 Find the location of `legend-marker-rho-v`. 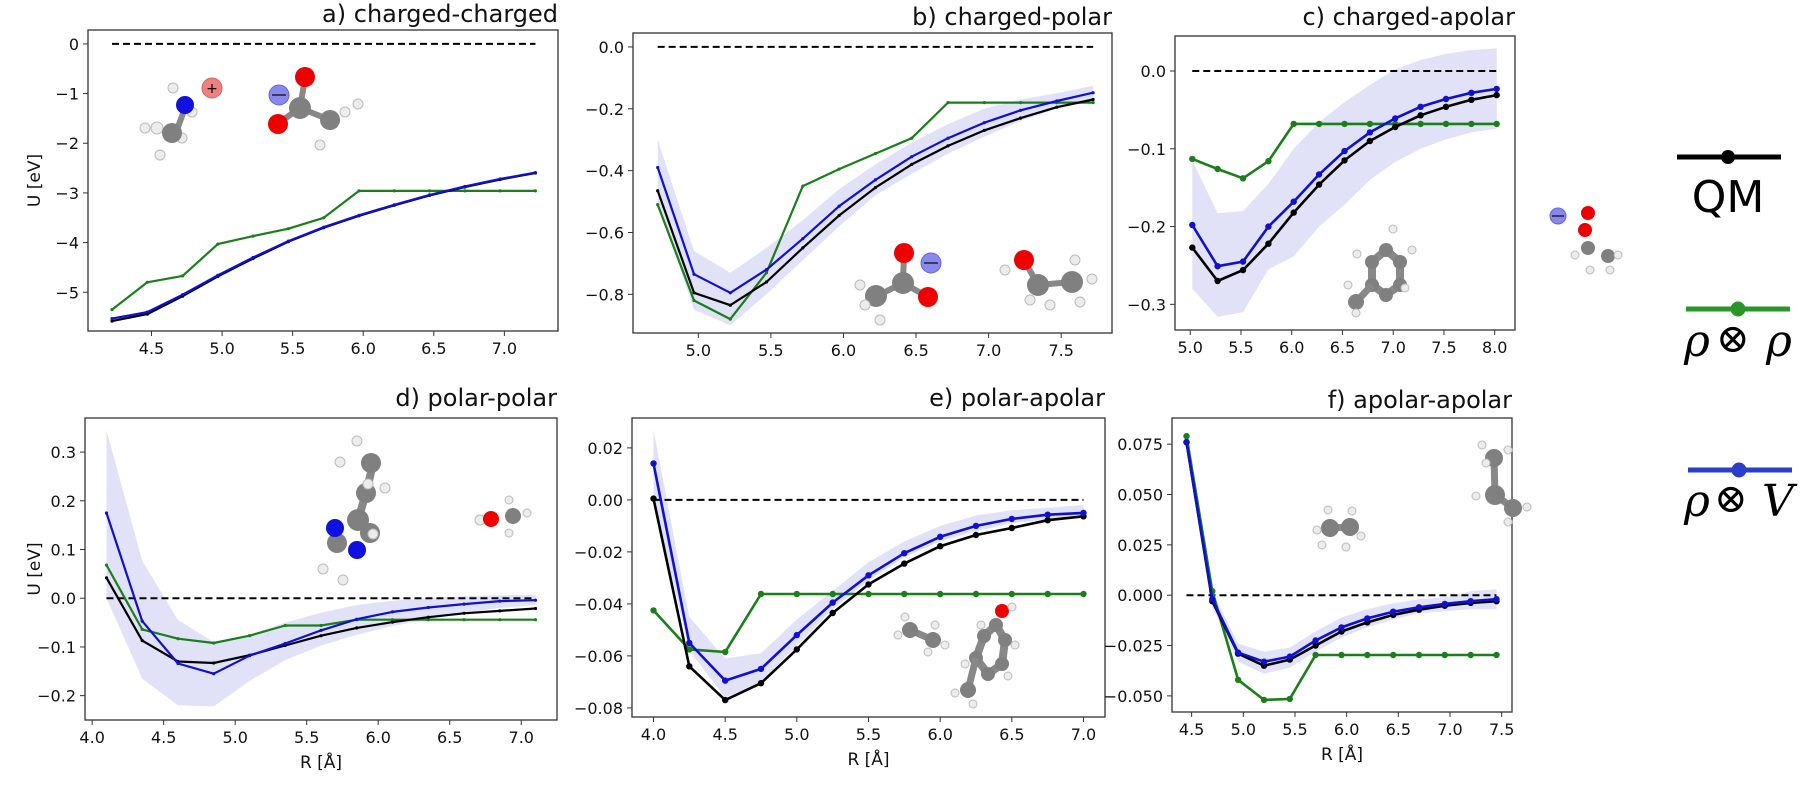

legend-marker-rho-v is located at coordinates (1739, 470).